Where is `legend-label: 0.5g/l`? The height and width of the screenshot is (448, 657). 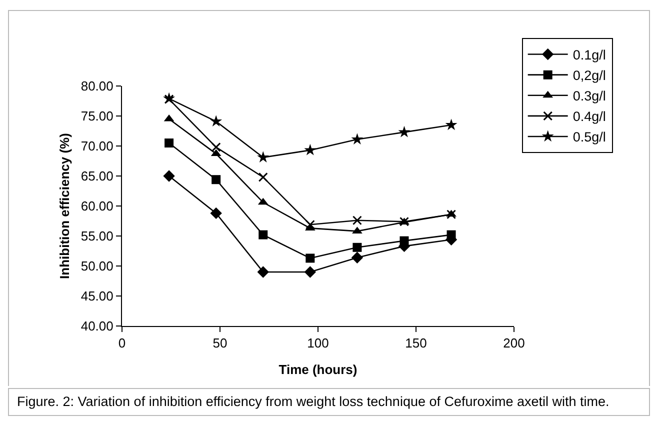 legend-label: 0.5g/l is located at coordinates (589, 137).